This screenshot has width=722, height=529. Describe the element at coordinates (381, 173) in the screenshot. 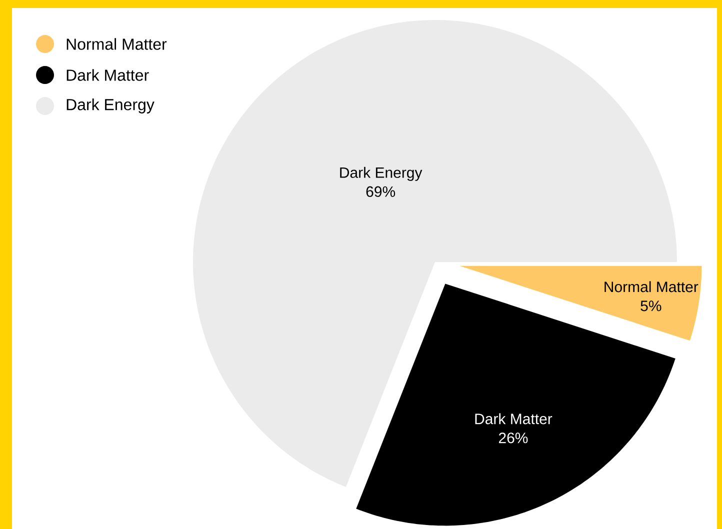

I see `slice-label: Dark Energy` at that location.